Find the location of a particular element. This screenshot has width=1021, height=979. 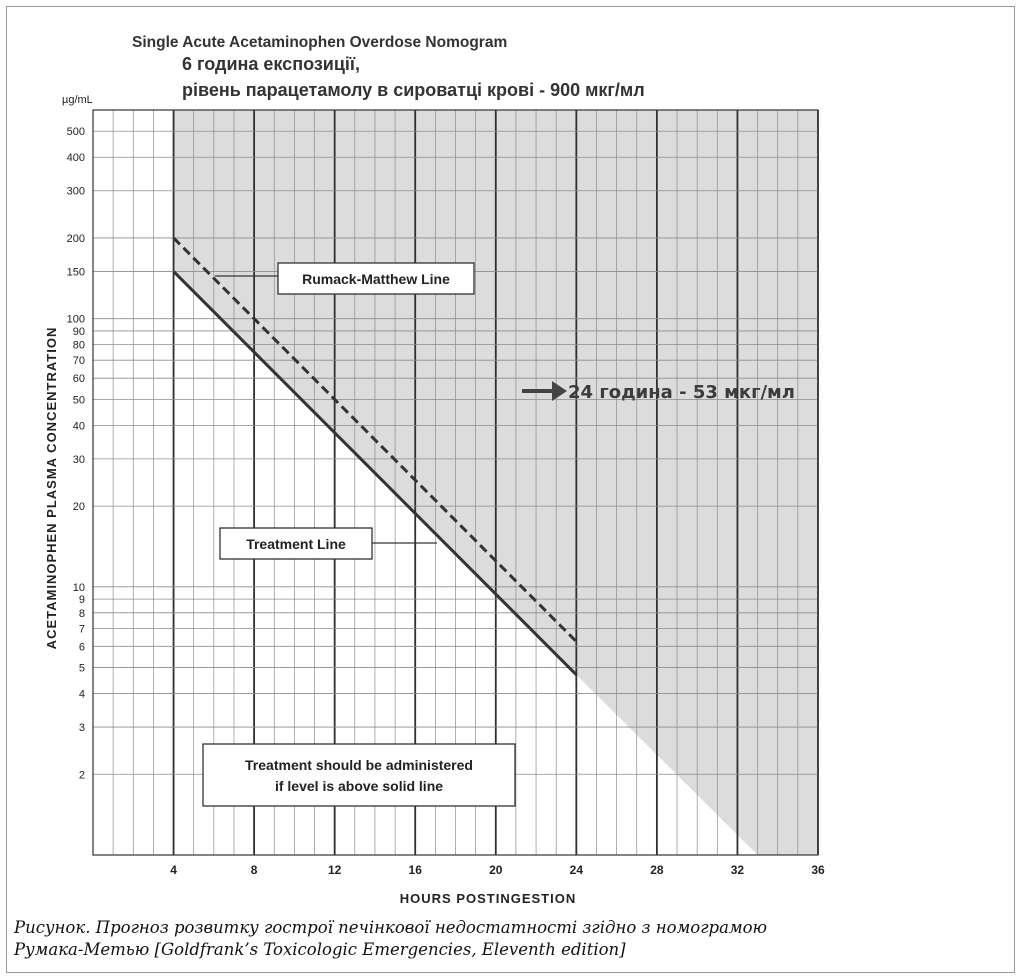

y-tick-label: 3 is located at coordinates (82, 728).